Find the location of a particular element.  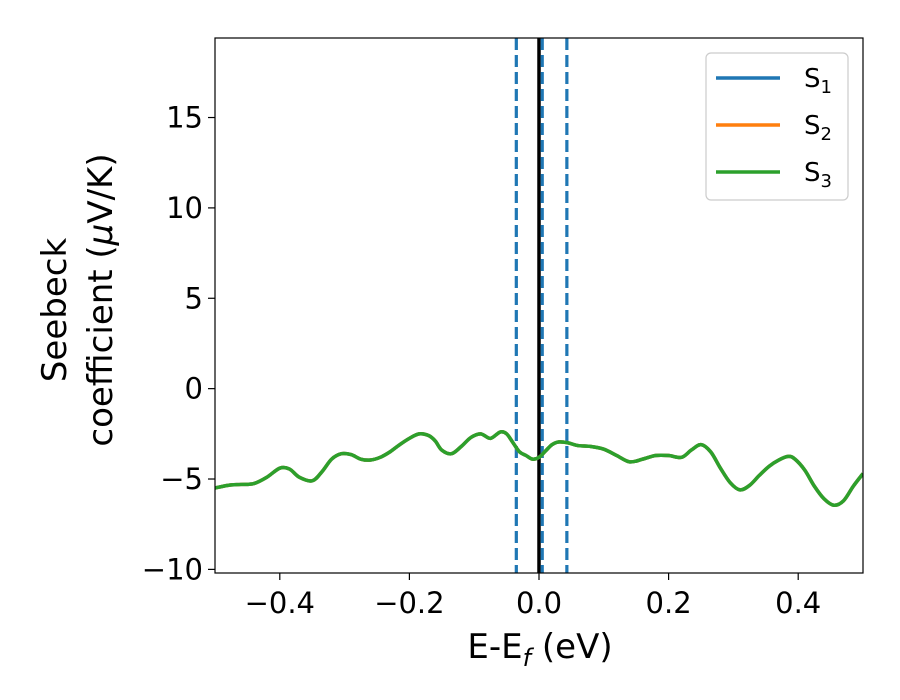

x-axis-label: E-Ef (eV) is located at coordinates (539, 649).